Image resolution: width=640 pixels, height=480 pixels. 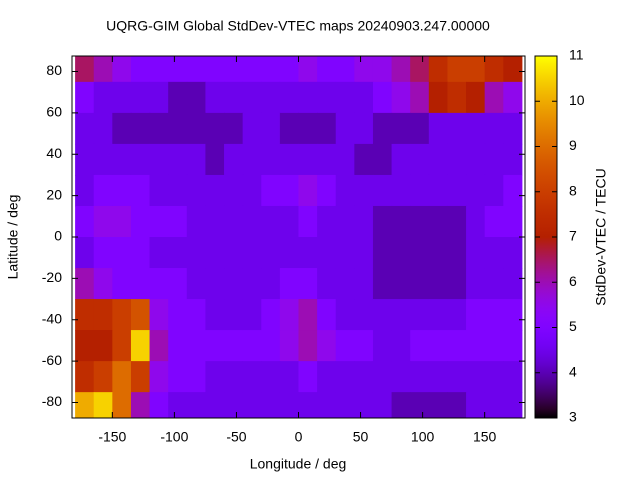 What do you see at coordinates (485, 437) in the screenshot?
I see `x-tick-label: 150` at bounding box center [485, 437].